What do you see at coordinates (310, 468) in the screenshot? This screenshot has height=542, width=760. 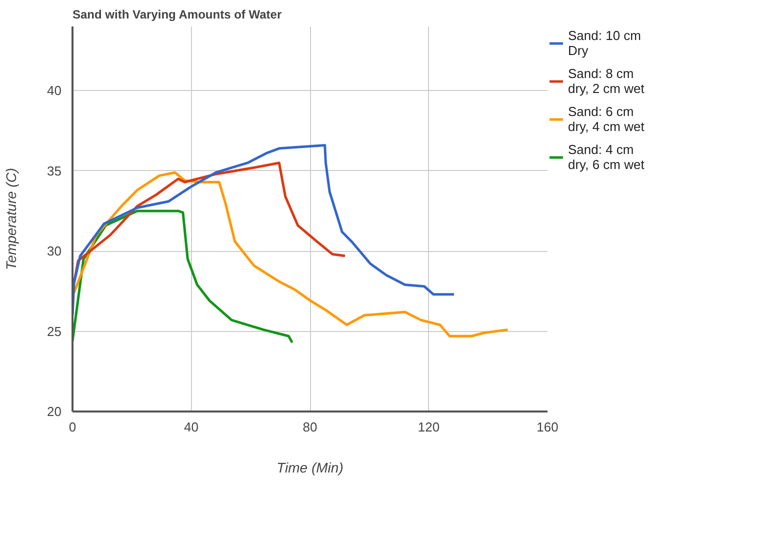 I see `x-axis-title: Time (Min)` at bounding box center [310, 468].